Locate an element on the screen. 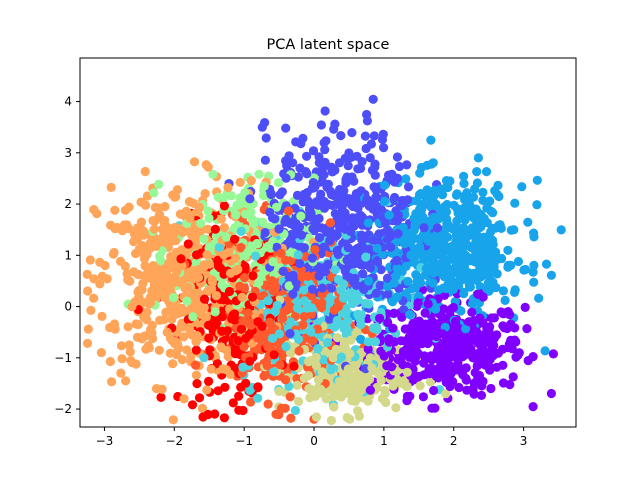 This screenshot has width=640, height=484. x-tick-label: −2 is located at coordinates (174, 441).